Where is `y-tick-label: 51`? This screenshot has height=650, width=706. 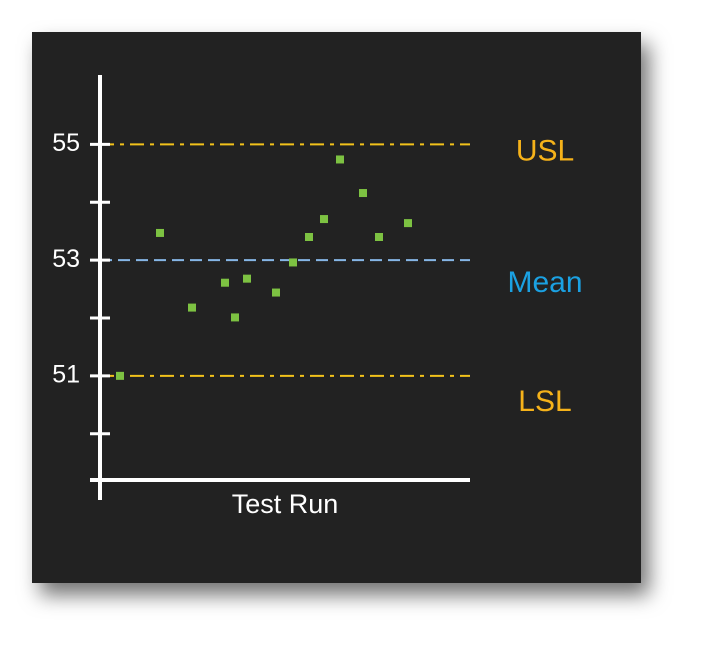 y-tick-label: 51 is located at coordinates (66, 374).